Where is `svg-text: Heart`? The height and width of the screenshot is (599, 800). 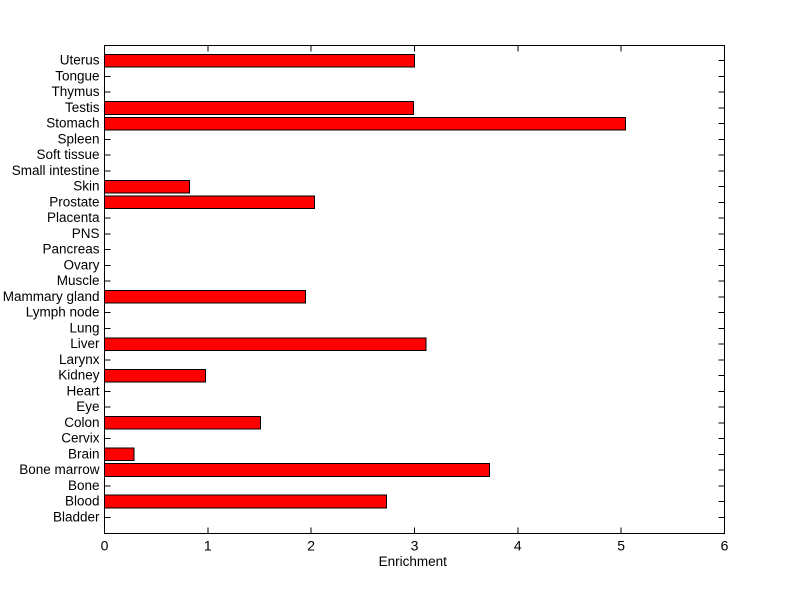 svg-text: Heart is located at coordinates (82, 390).